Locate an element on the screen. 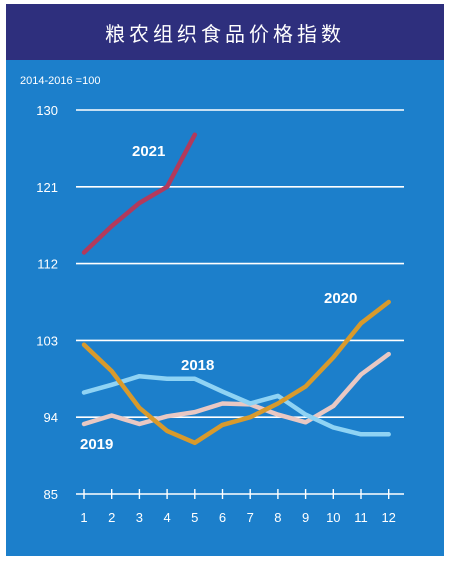  x-tick-label: 5 is located at coordinates (194, 517).